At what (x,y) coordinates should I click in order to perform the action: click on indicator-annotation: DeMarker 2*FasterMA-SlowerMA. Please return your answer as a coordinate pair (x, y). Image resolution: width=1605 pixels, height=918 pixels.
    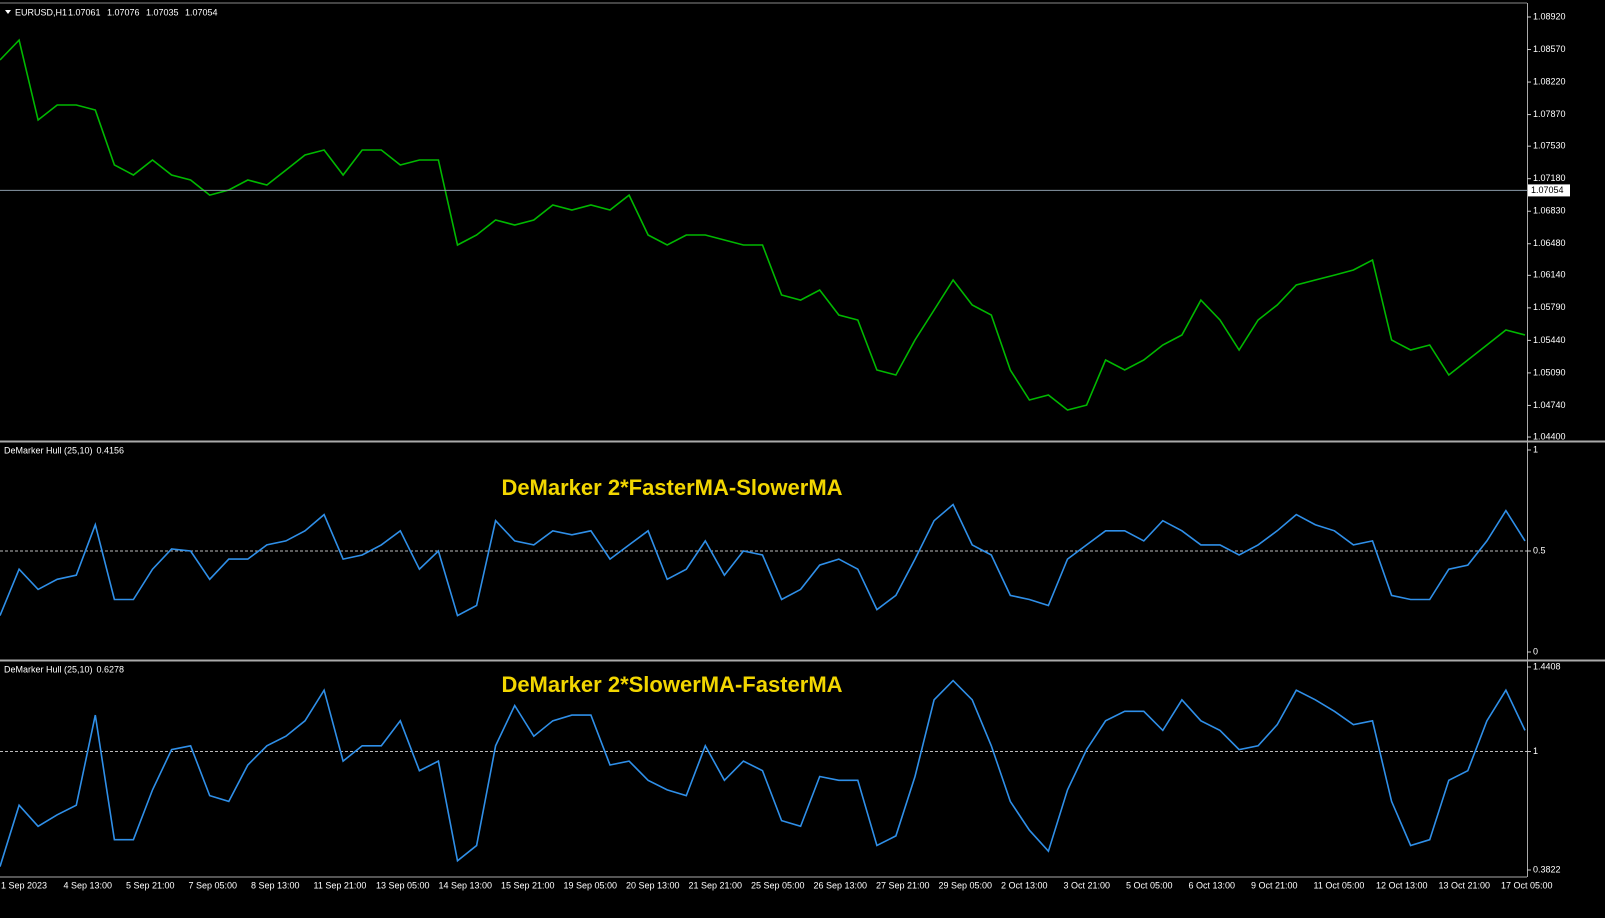
    Looking at the image, I should click on (671, 487).